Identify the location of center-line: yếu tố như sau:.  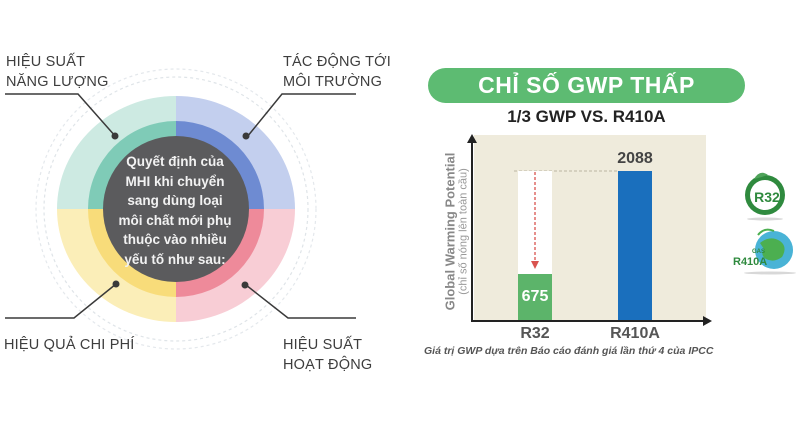
(175, 259).